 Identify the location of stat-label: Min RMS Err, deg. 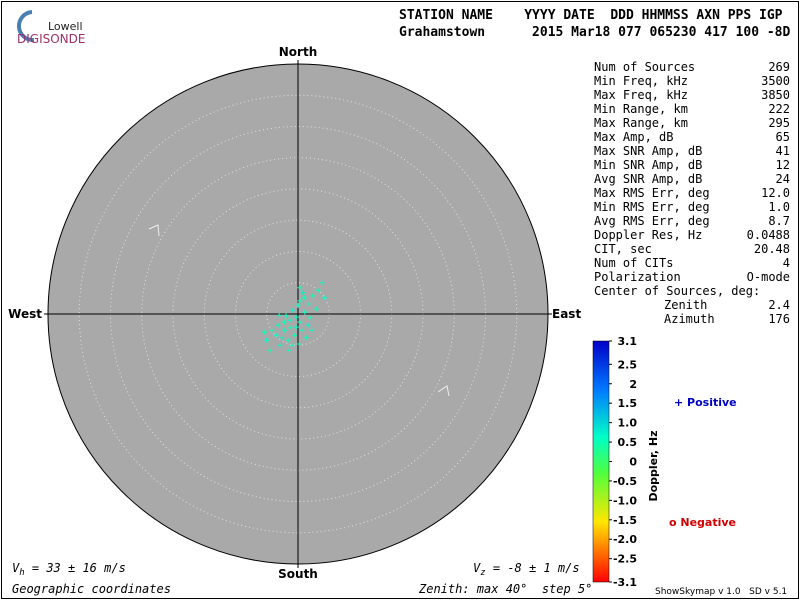
(652, 207).